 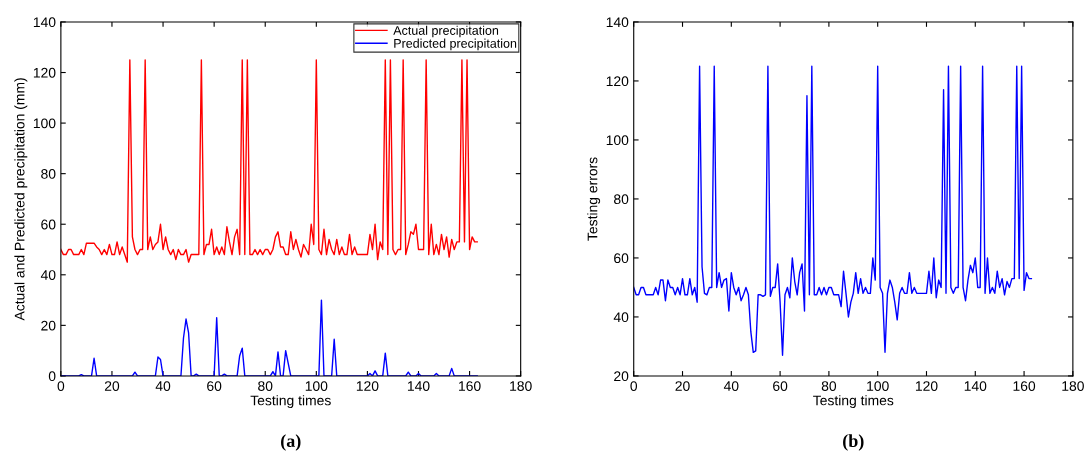 What do you see at coordinates (446, 31) in the screenshot?
I see `legend-label: Actual precipitation` at bounding box center [446, 31].